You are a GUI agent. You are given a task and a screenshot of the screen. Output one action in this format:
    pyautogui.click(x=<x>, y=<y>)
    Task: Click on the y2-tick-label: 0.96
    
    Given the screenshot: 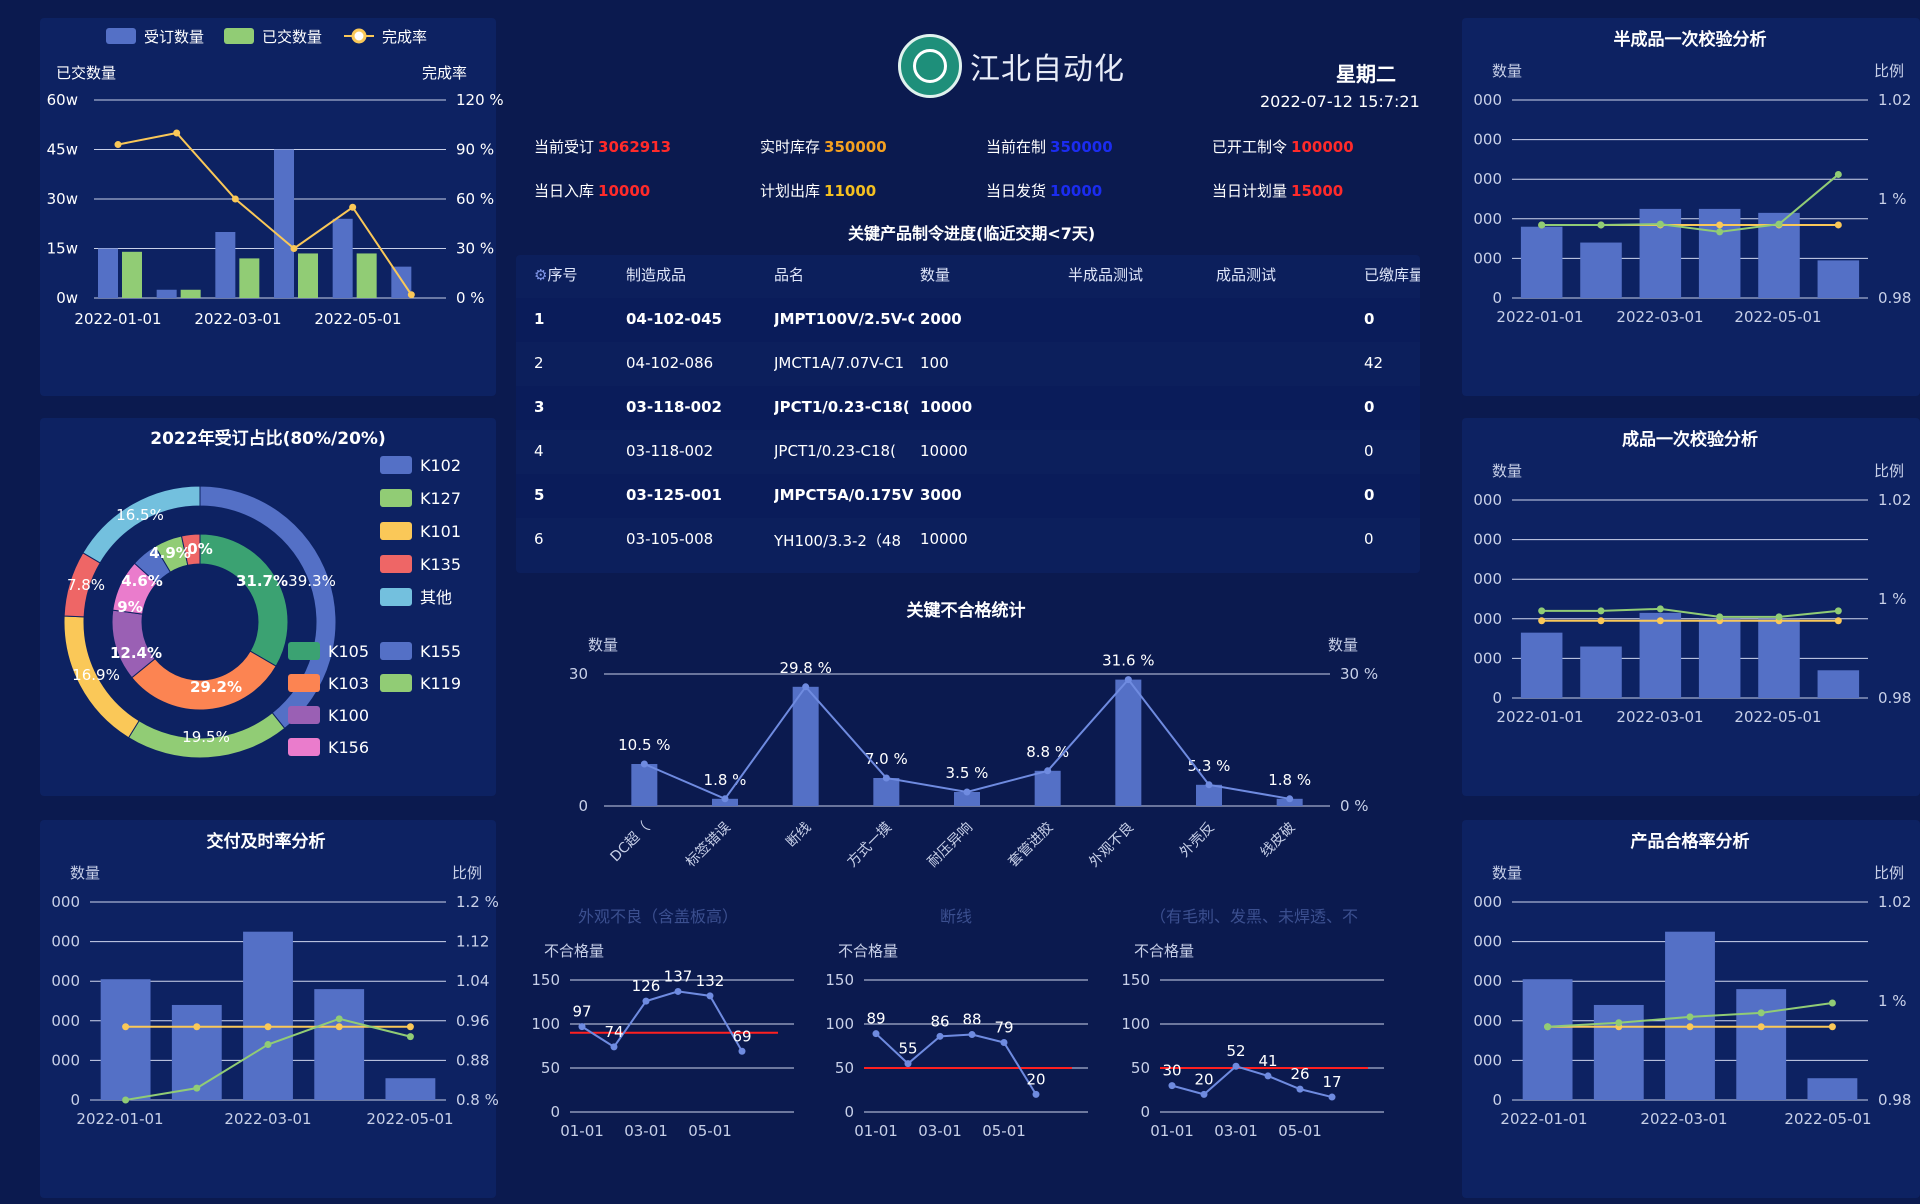 What is the action you would take?
    pyautogui.click(x=472, y=1021)
    